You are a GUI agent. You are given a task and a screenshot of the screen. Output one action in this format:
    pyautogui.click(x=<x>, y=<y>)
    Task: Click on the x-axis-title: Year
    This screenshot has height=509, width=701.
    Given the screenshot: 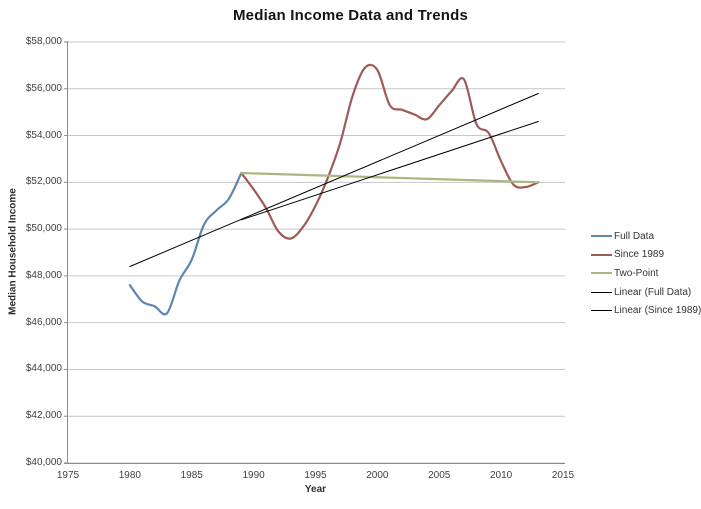 What is the action you would take?
    pyautogui.click(x=315, y=489)
    